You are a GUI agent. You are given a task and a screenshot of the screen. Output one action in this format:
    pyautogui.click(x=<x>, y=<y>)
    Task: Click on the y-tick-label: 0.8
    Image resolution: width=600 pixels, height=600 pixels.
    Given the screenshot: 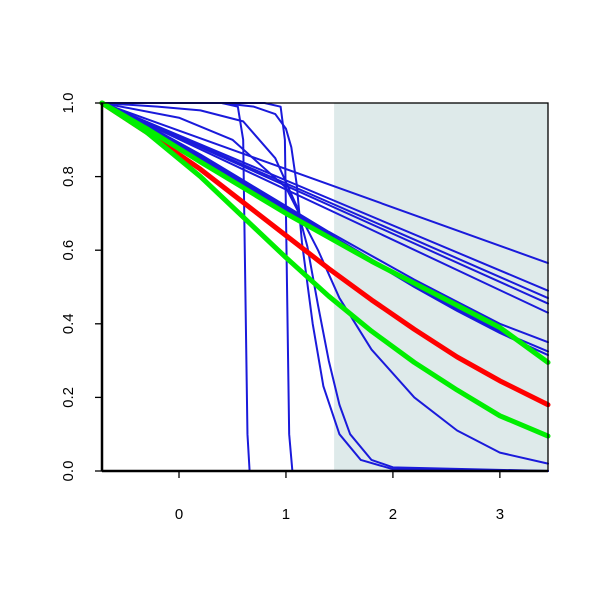 What is the action you would take?
    pyautogui.click(x=68, y=176)
    